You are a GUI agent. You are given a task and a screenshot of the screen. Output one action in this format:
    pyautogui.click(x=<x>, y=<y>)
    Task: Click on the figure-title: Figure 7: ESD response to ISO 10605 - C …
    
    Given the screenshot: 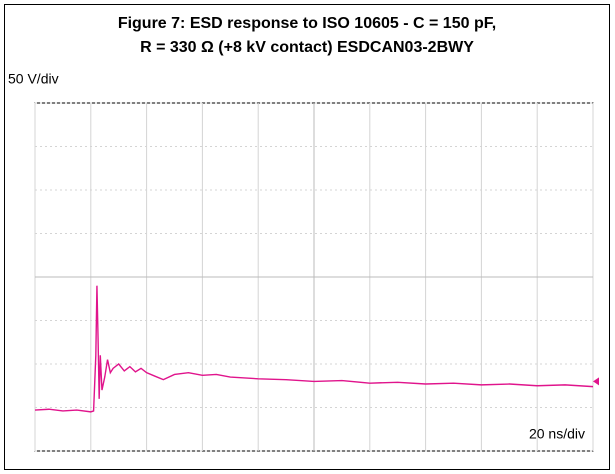 What is the action you would take?
    pyautogui.click(x=307, y=23)
    